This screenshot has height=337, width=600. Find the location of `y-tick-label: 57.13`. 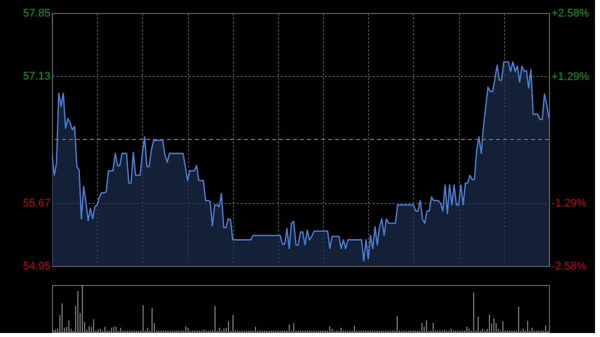

y-tick-label: 57.13 is located at coordinates (36, 76).